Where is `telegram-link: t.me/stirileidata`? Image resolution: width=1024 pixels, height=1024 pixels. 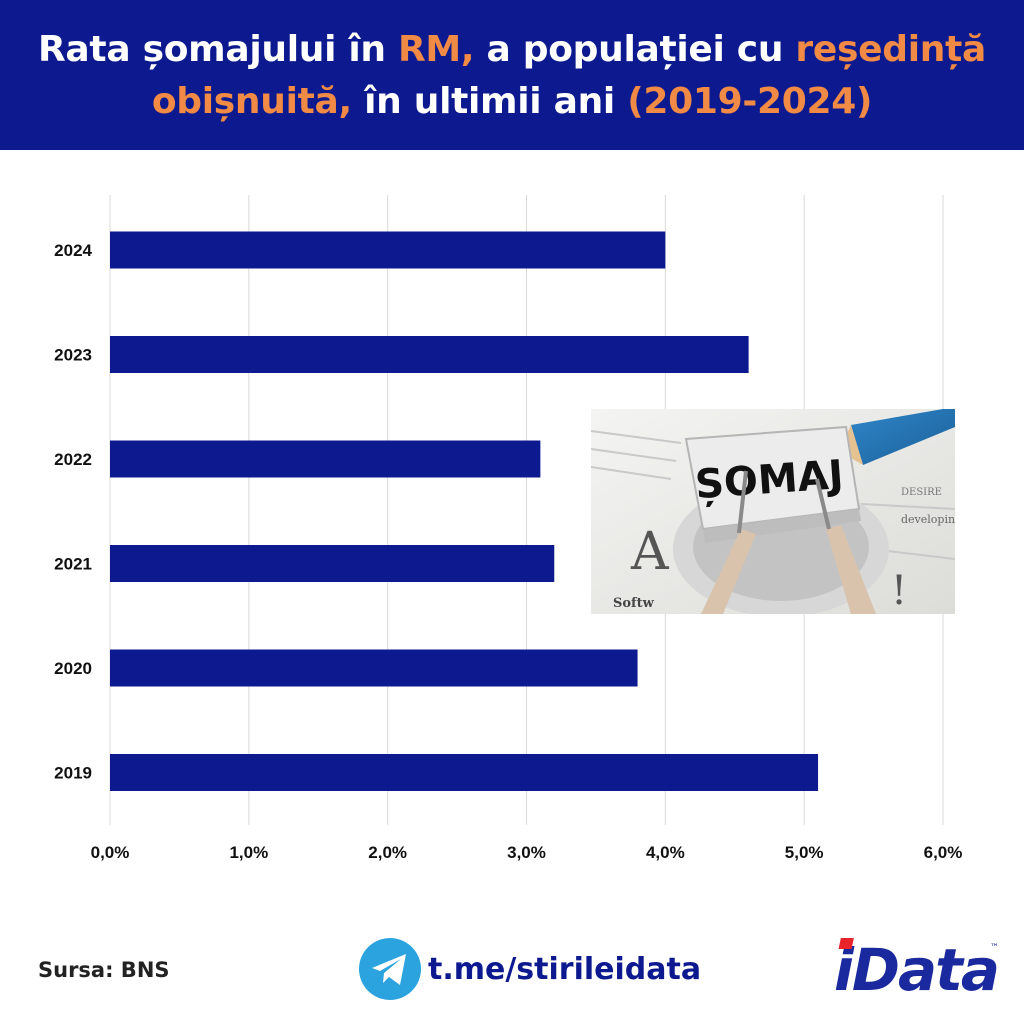 telegram-link: t.me/stirileidata is located at coordinates (565, 969).